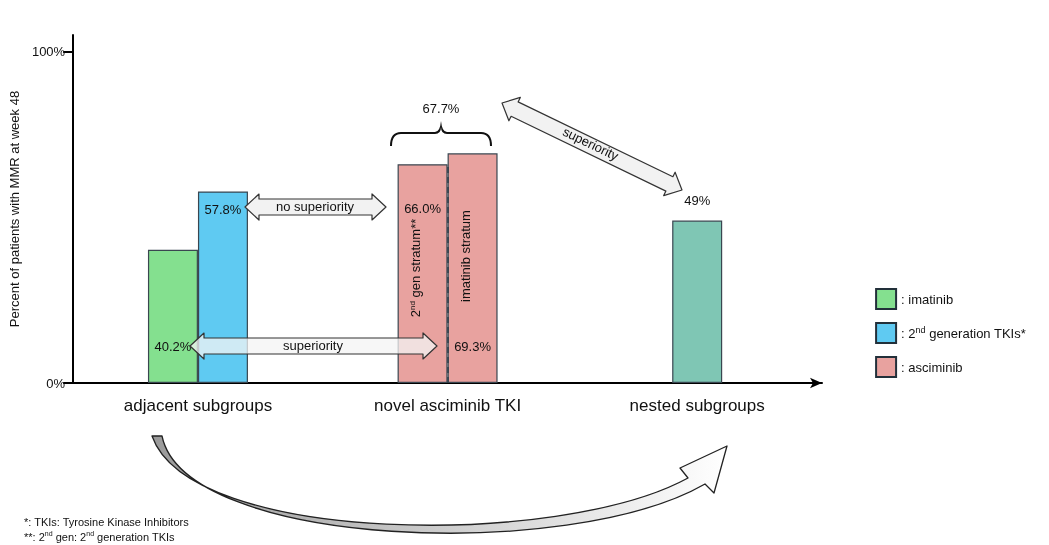 The height and width of the screenshot is (545, 1049). Describe the element at coordinates (448, 405) in the screenshot. I see `x-tick-label: novel asciminib TKI` at that location.